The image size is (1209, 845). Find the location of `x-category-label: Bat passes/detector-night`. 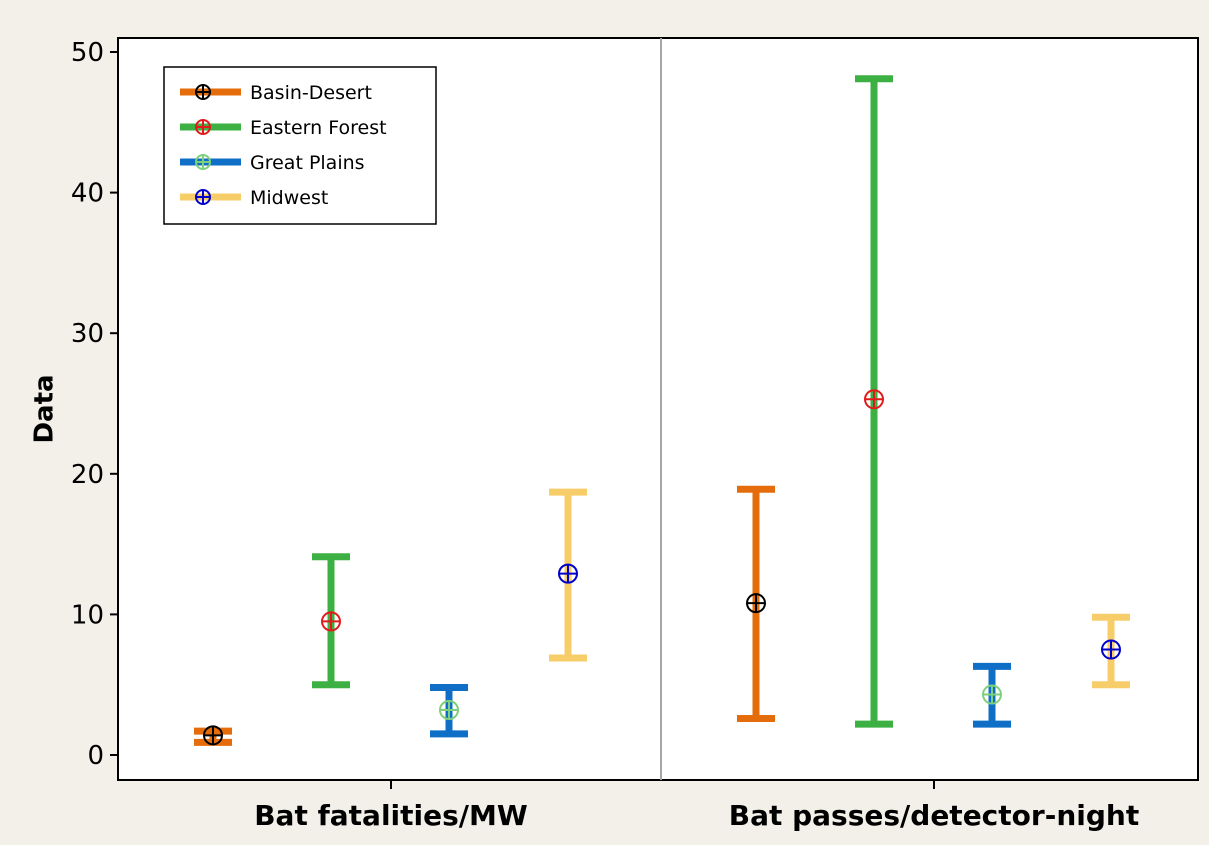

x-category-label: Bat passes/detector-night is located at coordinates (934, 815).